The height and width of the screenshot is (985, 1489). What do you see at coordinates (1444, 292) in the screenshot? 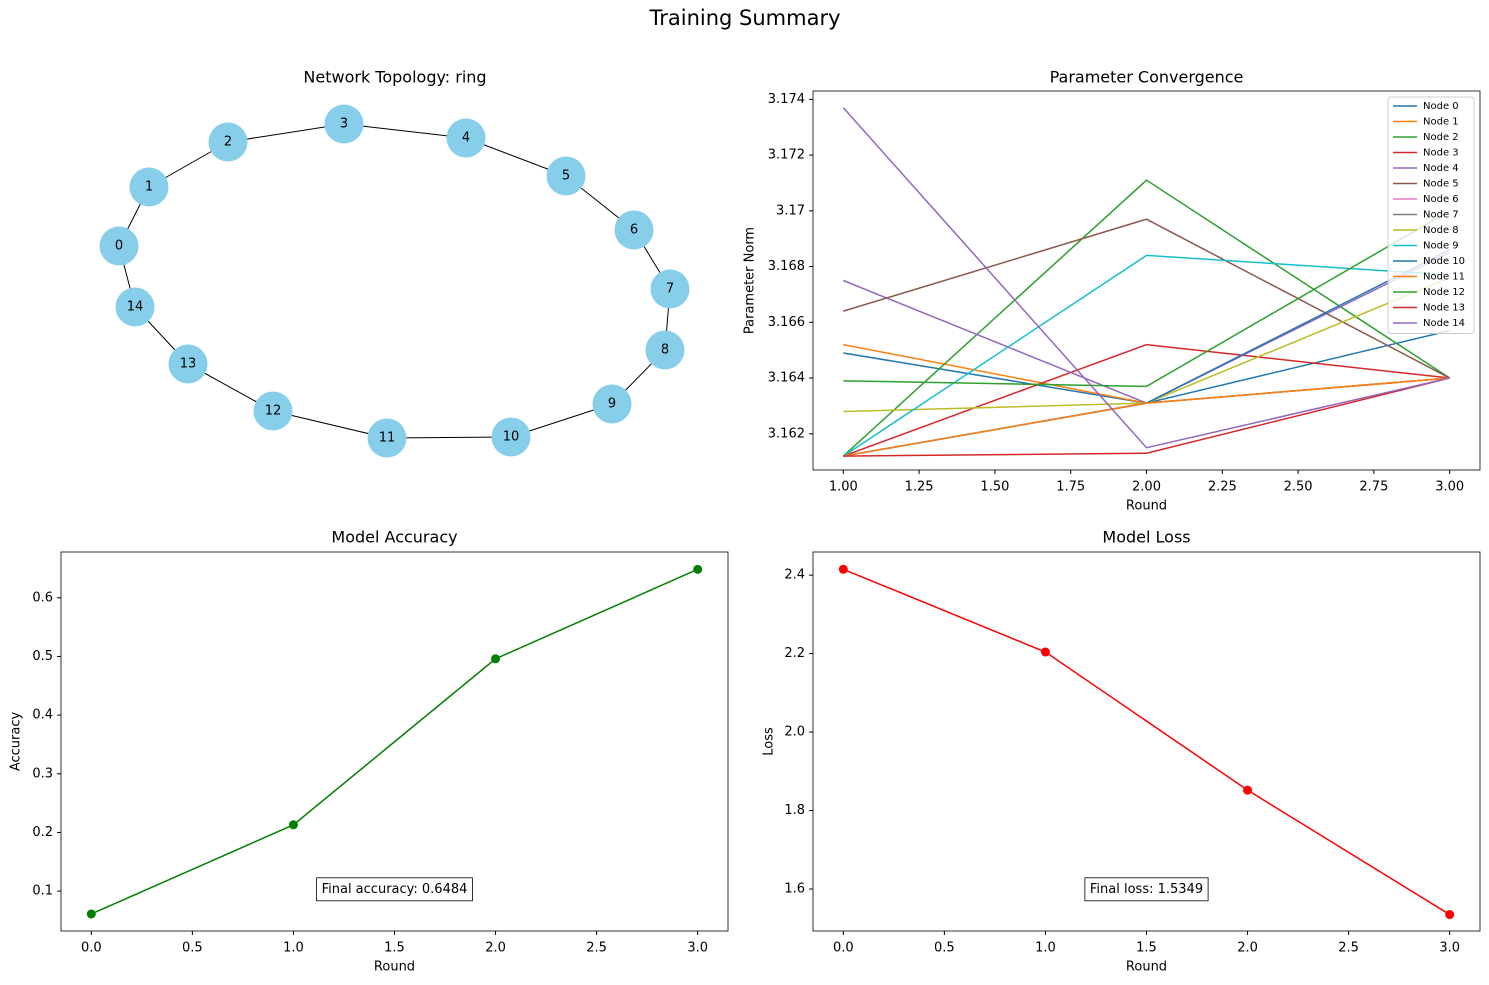
I see `legend-label: Node 12` at bounding box center [1444, 292].